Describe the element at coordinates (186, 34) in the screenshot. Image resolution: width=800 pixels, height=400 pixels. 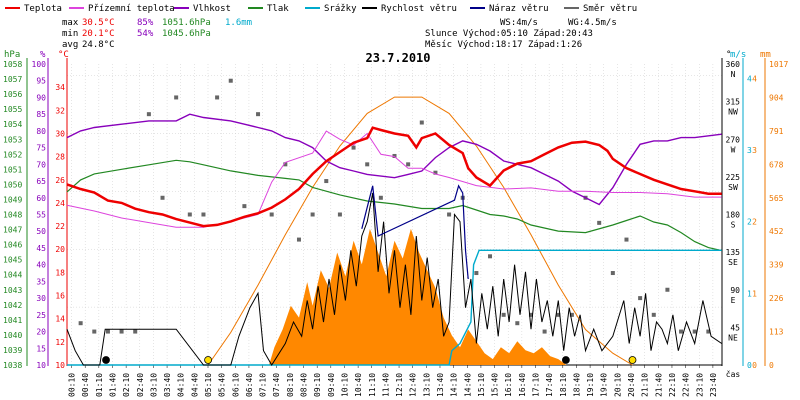
I see `stats-min-press: 1045.6hPa` at that location.